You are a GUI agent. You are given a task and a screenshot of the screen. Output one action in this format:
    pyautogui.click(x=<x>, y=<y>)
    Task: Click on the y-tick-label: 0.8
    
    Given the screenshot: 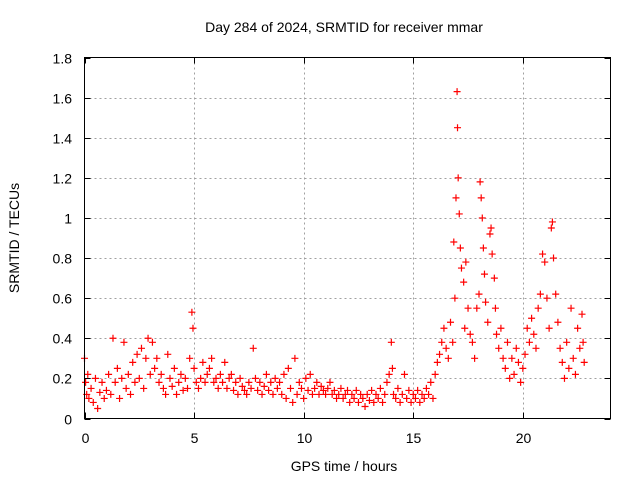 What is the action you would take?
    pyautogui.click(x=63, y=259)
    